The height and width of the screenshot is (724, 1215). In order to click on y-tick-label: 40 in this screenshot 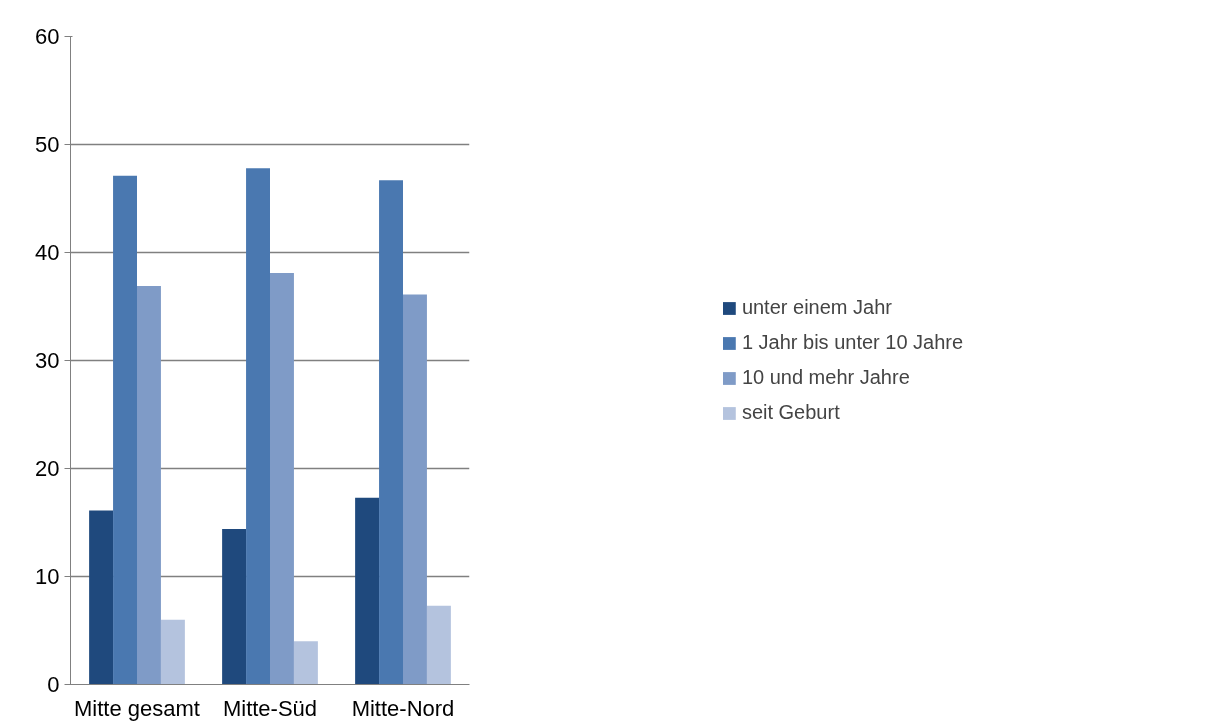, I will do `click(47, 252)`.